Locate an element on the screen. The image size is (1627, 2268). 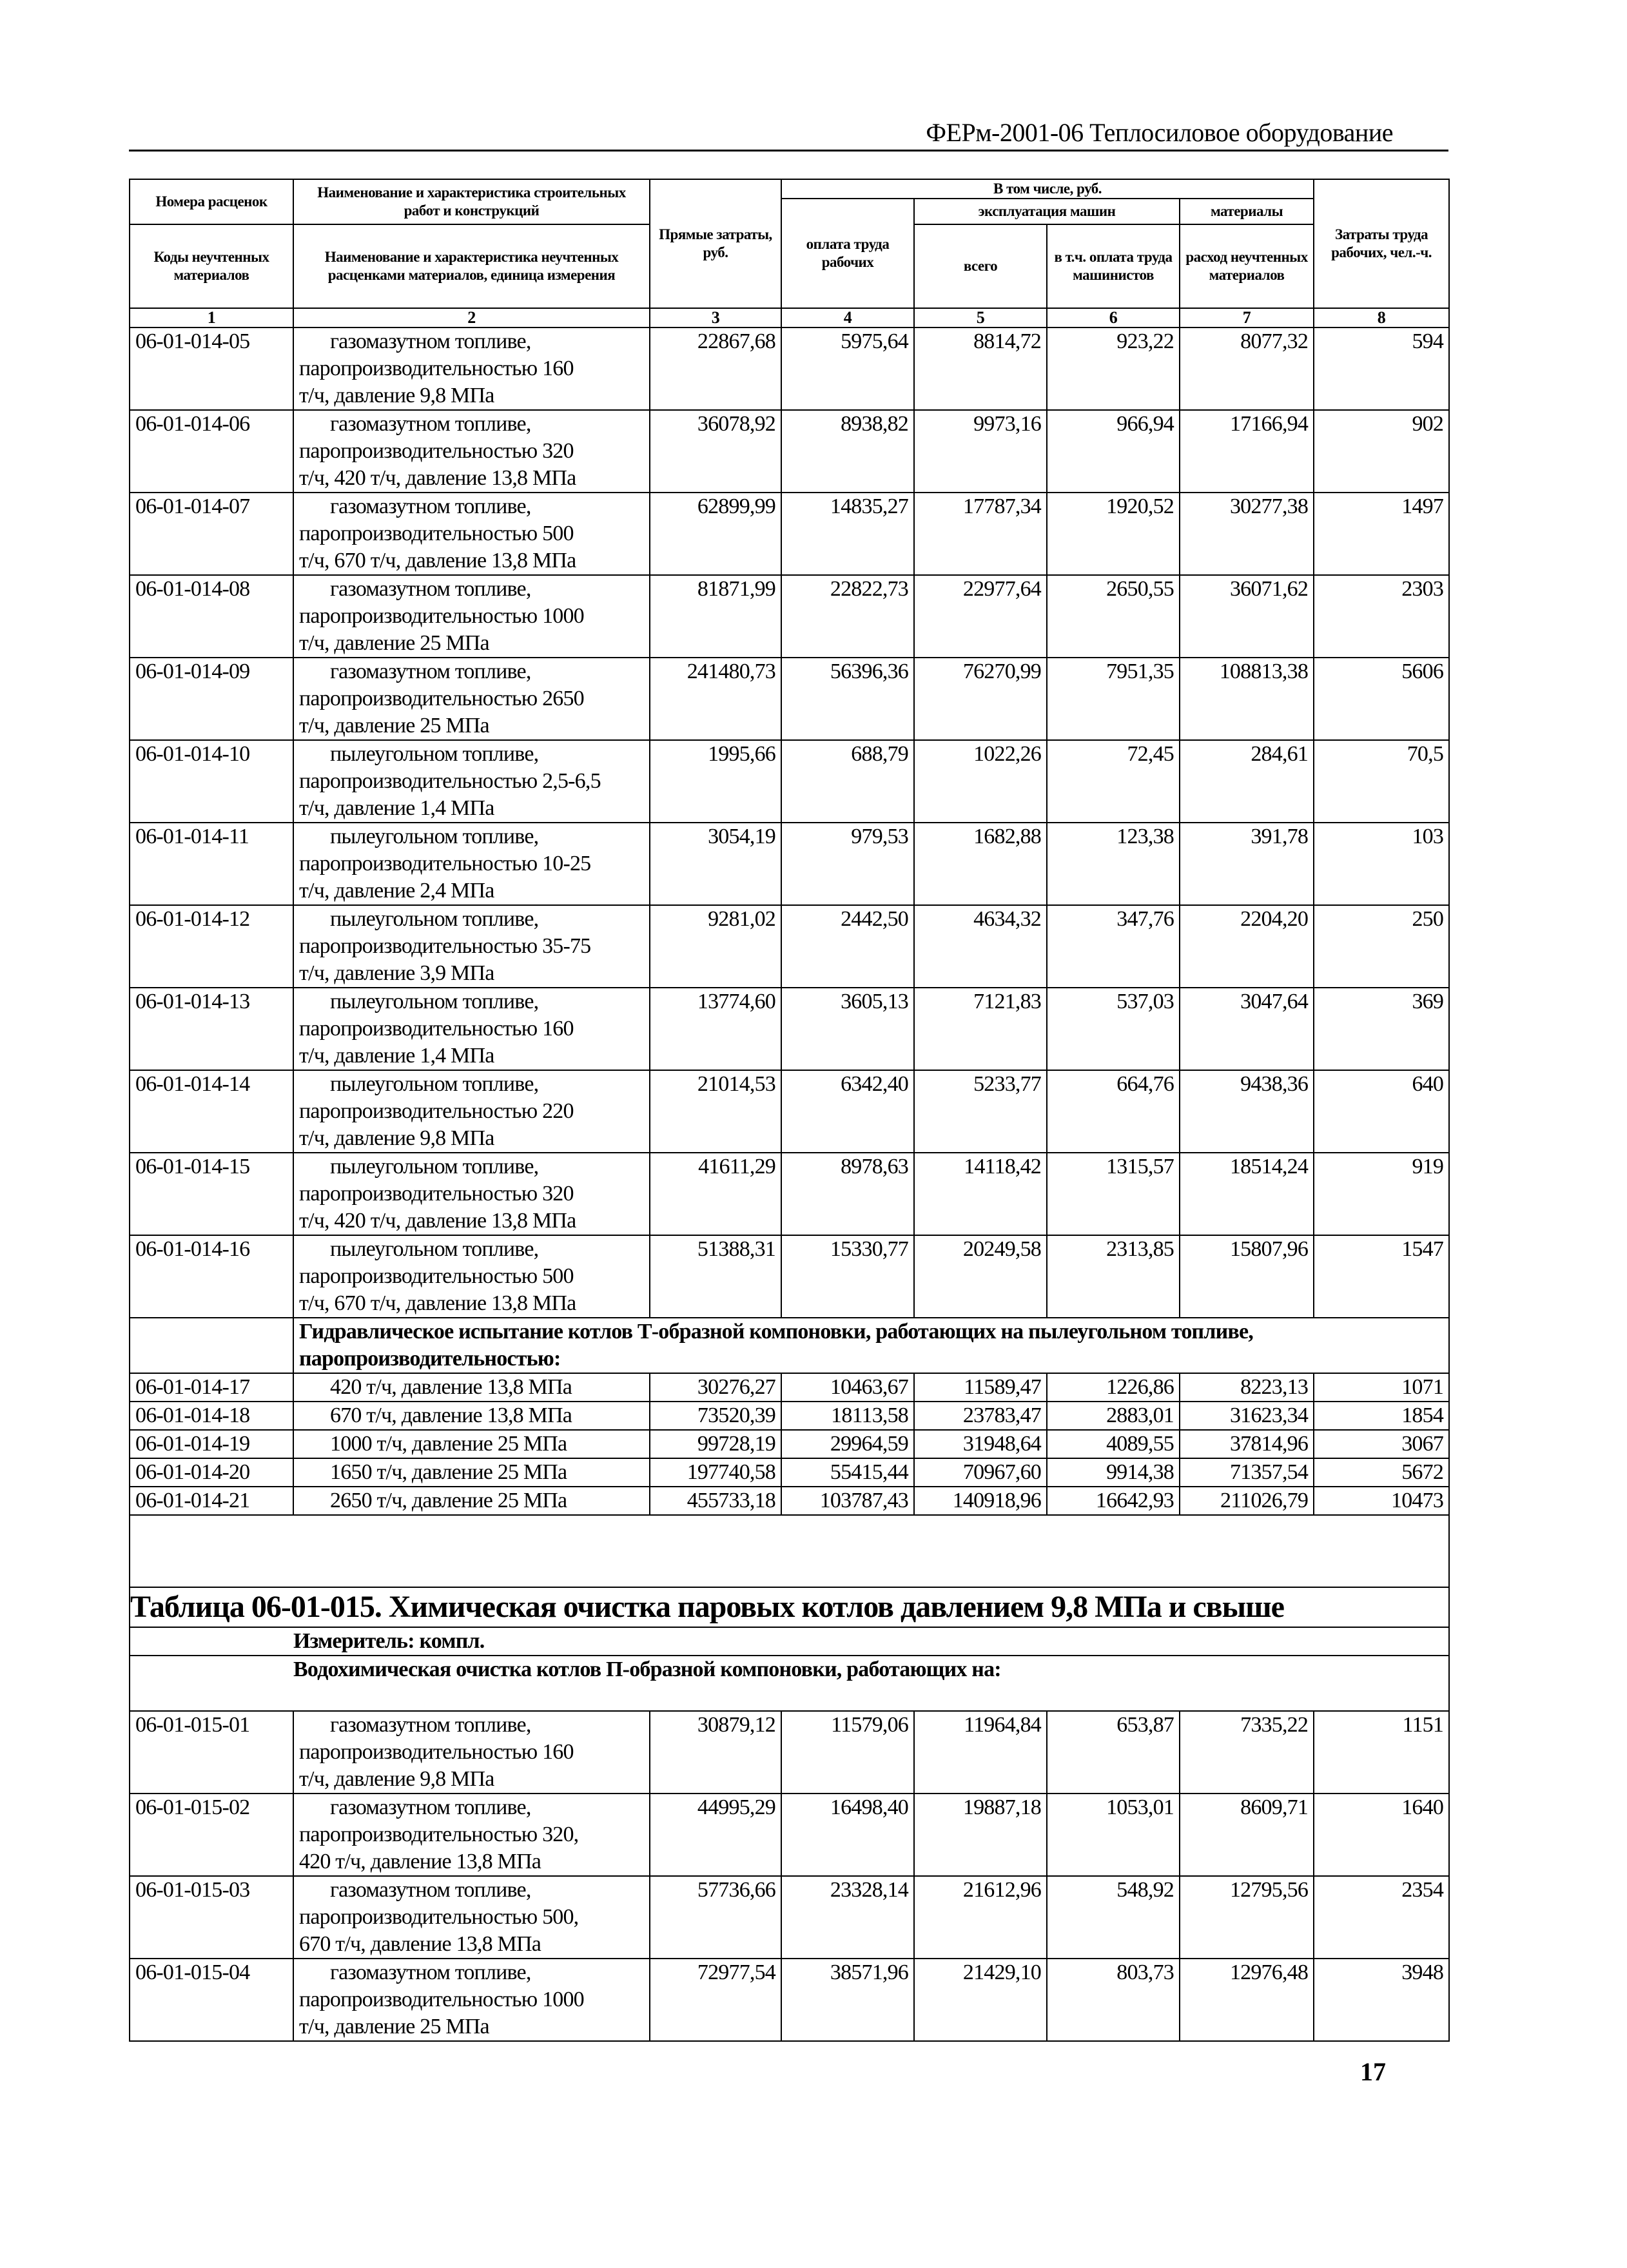
value-cell: 7335,22 is located at coordinates (1246, 1752).